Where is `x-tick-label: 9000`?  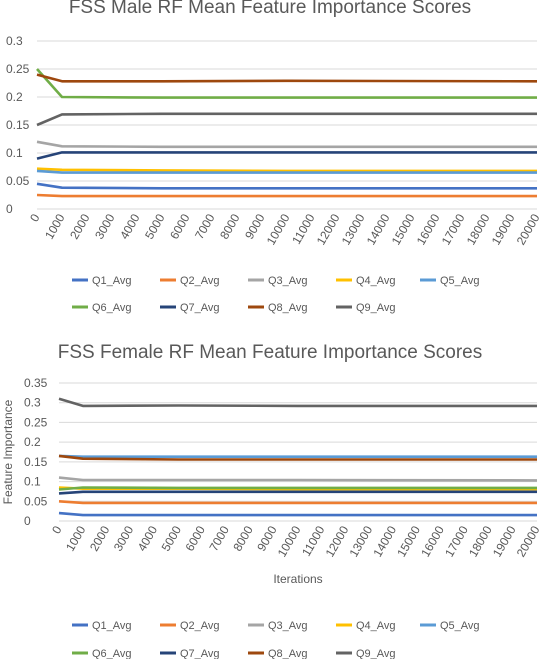
x-tick-label: 9000 is located at coordinates (255, 226).